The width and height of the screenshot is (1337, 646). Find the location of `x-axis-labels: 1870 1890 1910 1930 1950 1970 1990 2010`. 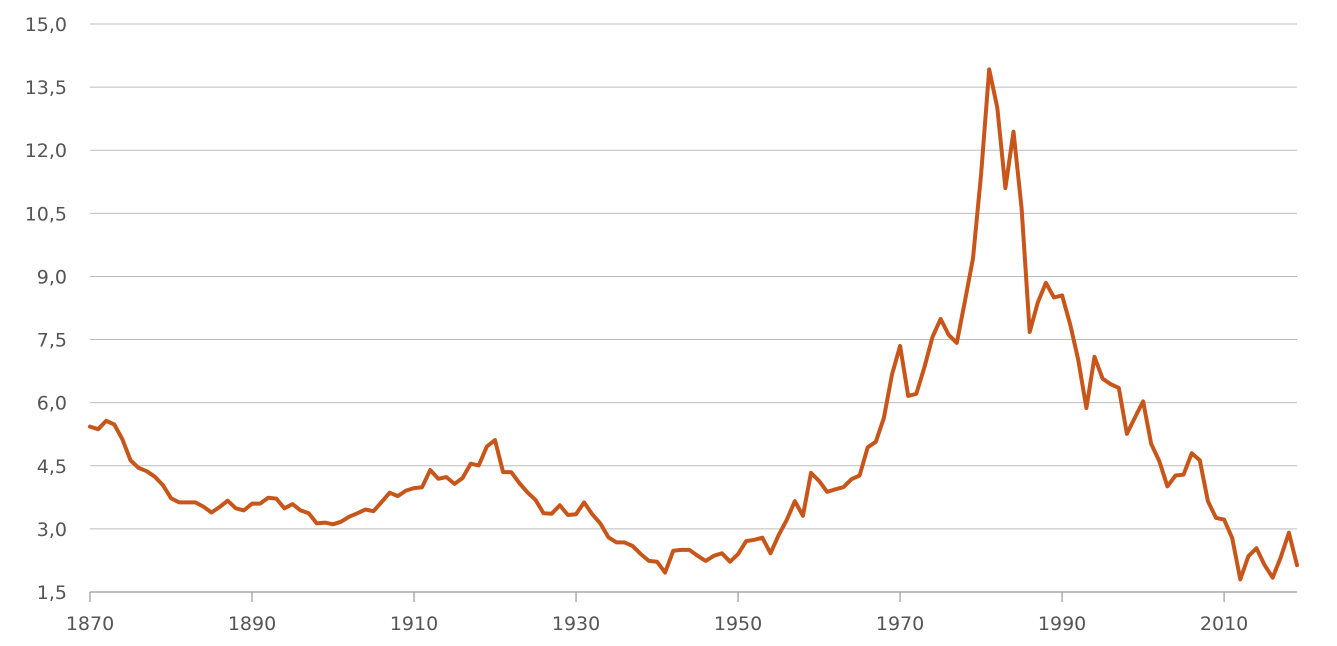

x-axis-labels: 1870 1890 1910 1930 1950 1970 1990 2010 is located at coordinates (657, 624).